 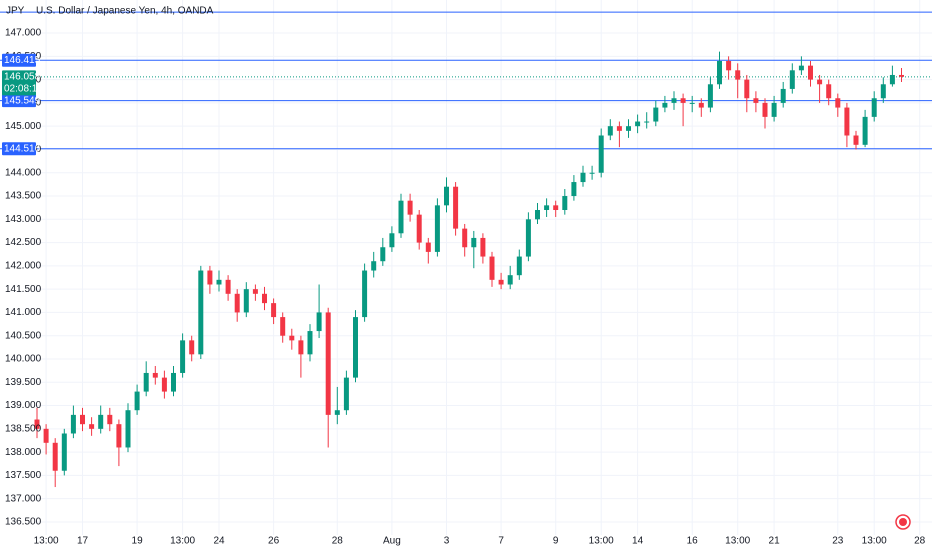 What do you see at coordinates (392, 541) in the screenshot?
I see `x-tick-label: Aug` at bounding box center [392, 541].